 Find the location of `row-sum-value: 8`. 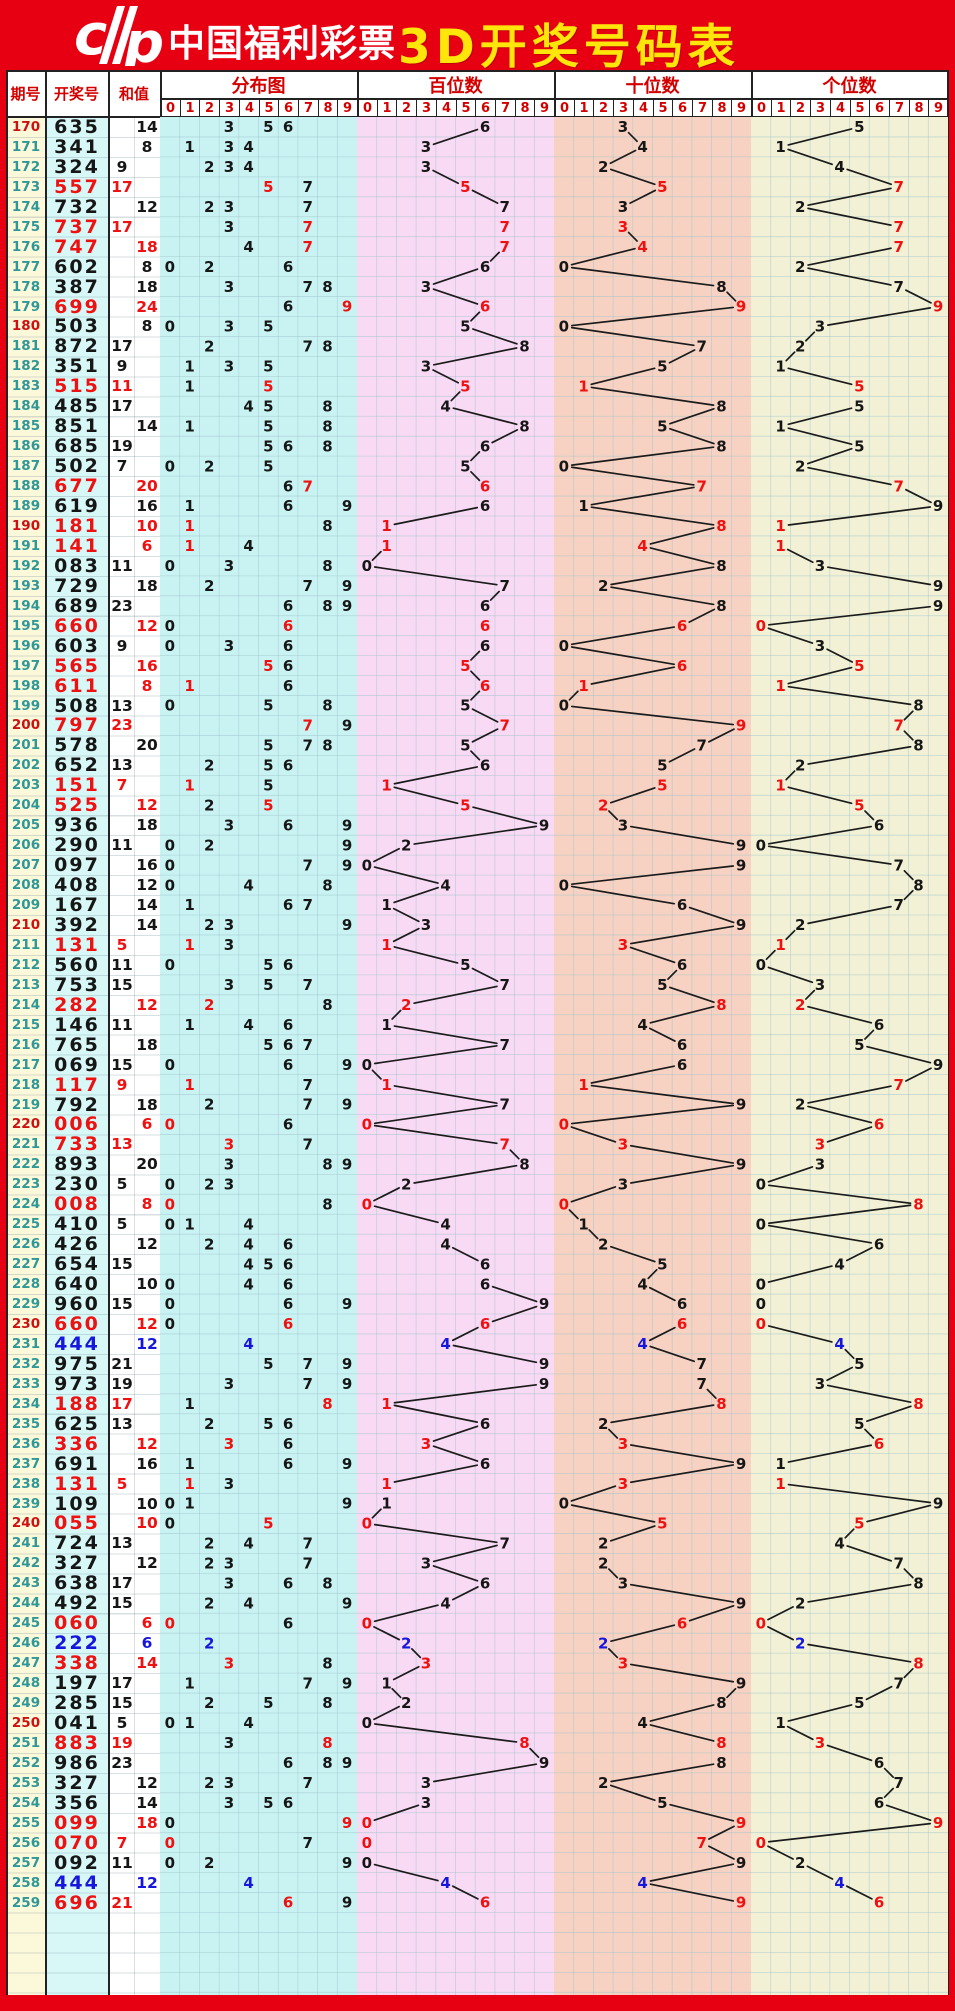

row-sum-value: 8 is located at coordinates (147, 1204).